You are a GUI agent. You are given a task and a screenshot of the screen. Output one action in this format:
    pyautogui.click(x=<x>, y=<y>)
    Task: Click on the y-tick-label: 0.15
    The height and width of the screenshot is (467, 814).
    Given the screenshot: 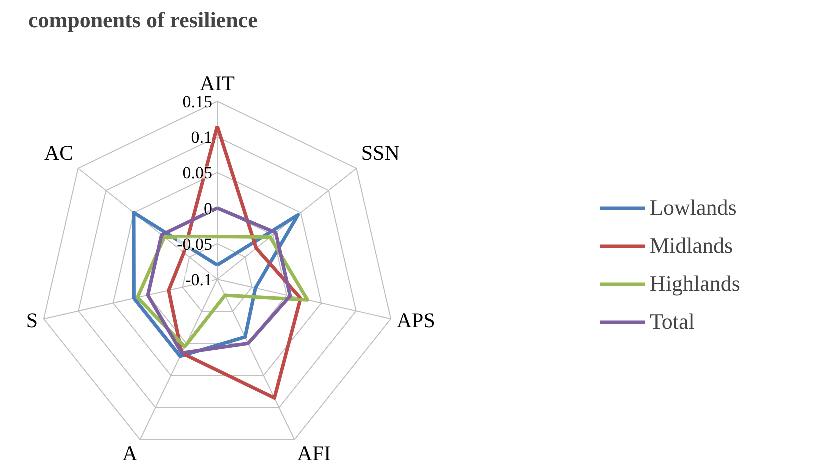 What is the action you would take?
    pyautogui.click(x=197, y=102)
    